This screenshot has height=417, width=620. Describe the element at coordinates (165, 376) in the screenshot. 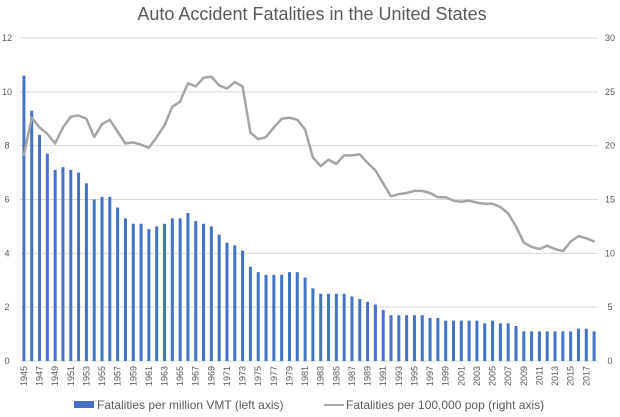

I see `x-axis-tick-label: 1963` at that location.